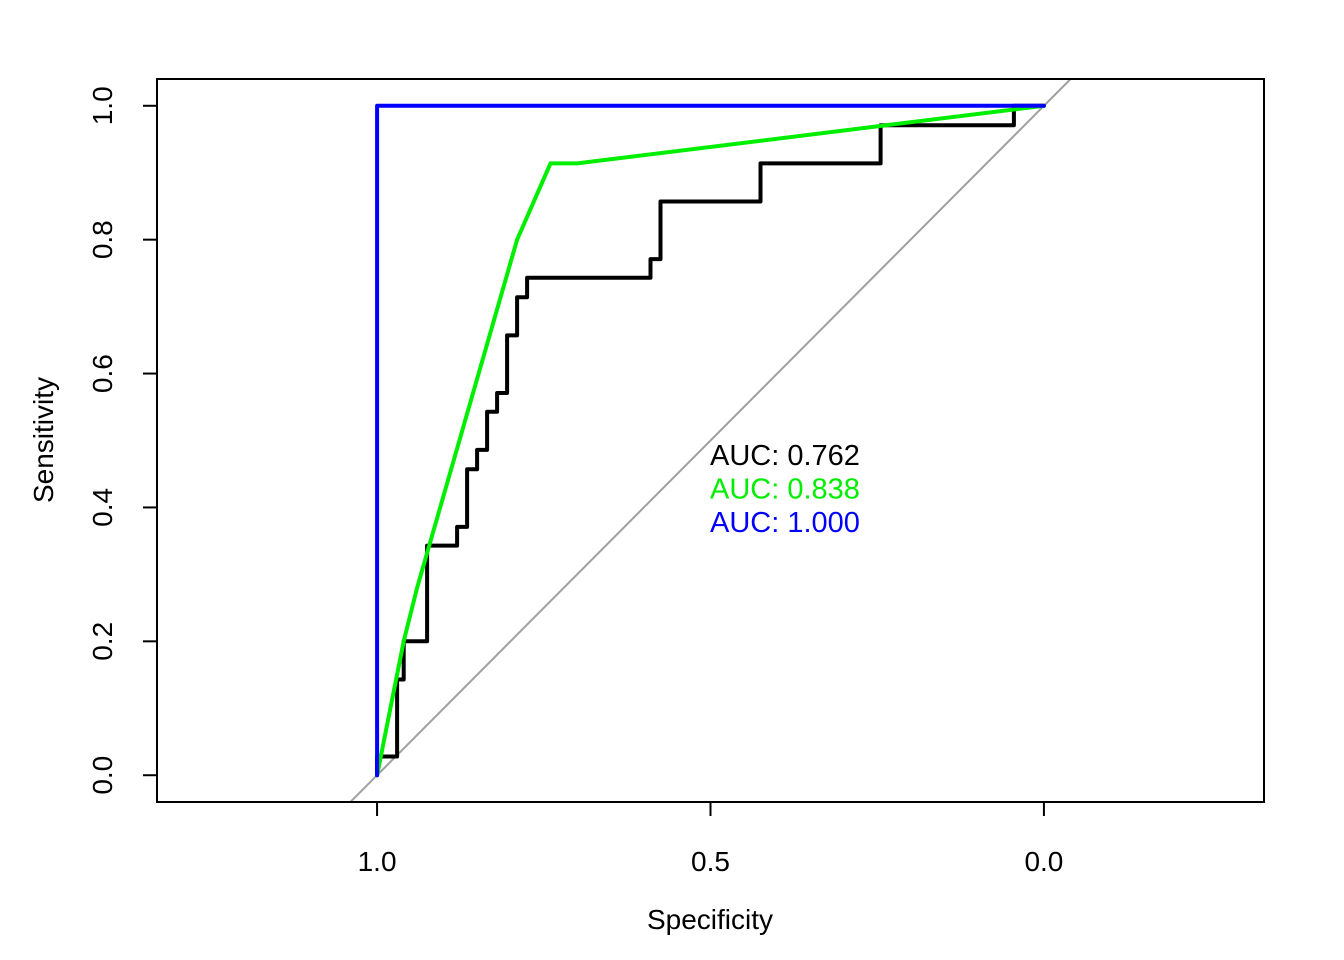 This screenshot has width=1344, height=960. I want to click on auc-label-3: AUC: 1.000, so click(785, 523).